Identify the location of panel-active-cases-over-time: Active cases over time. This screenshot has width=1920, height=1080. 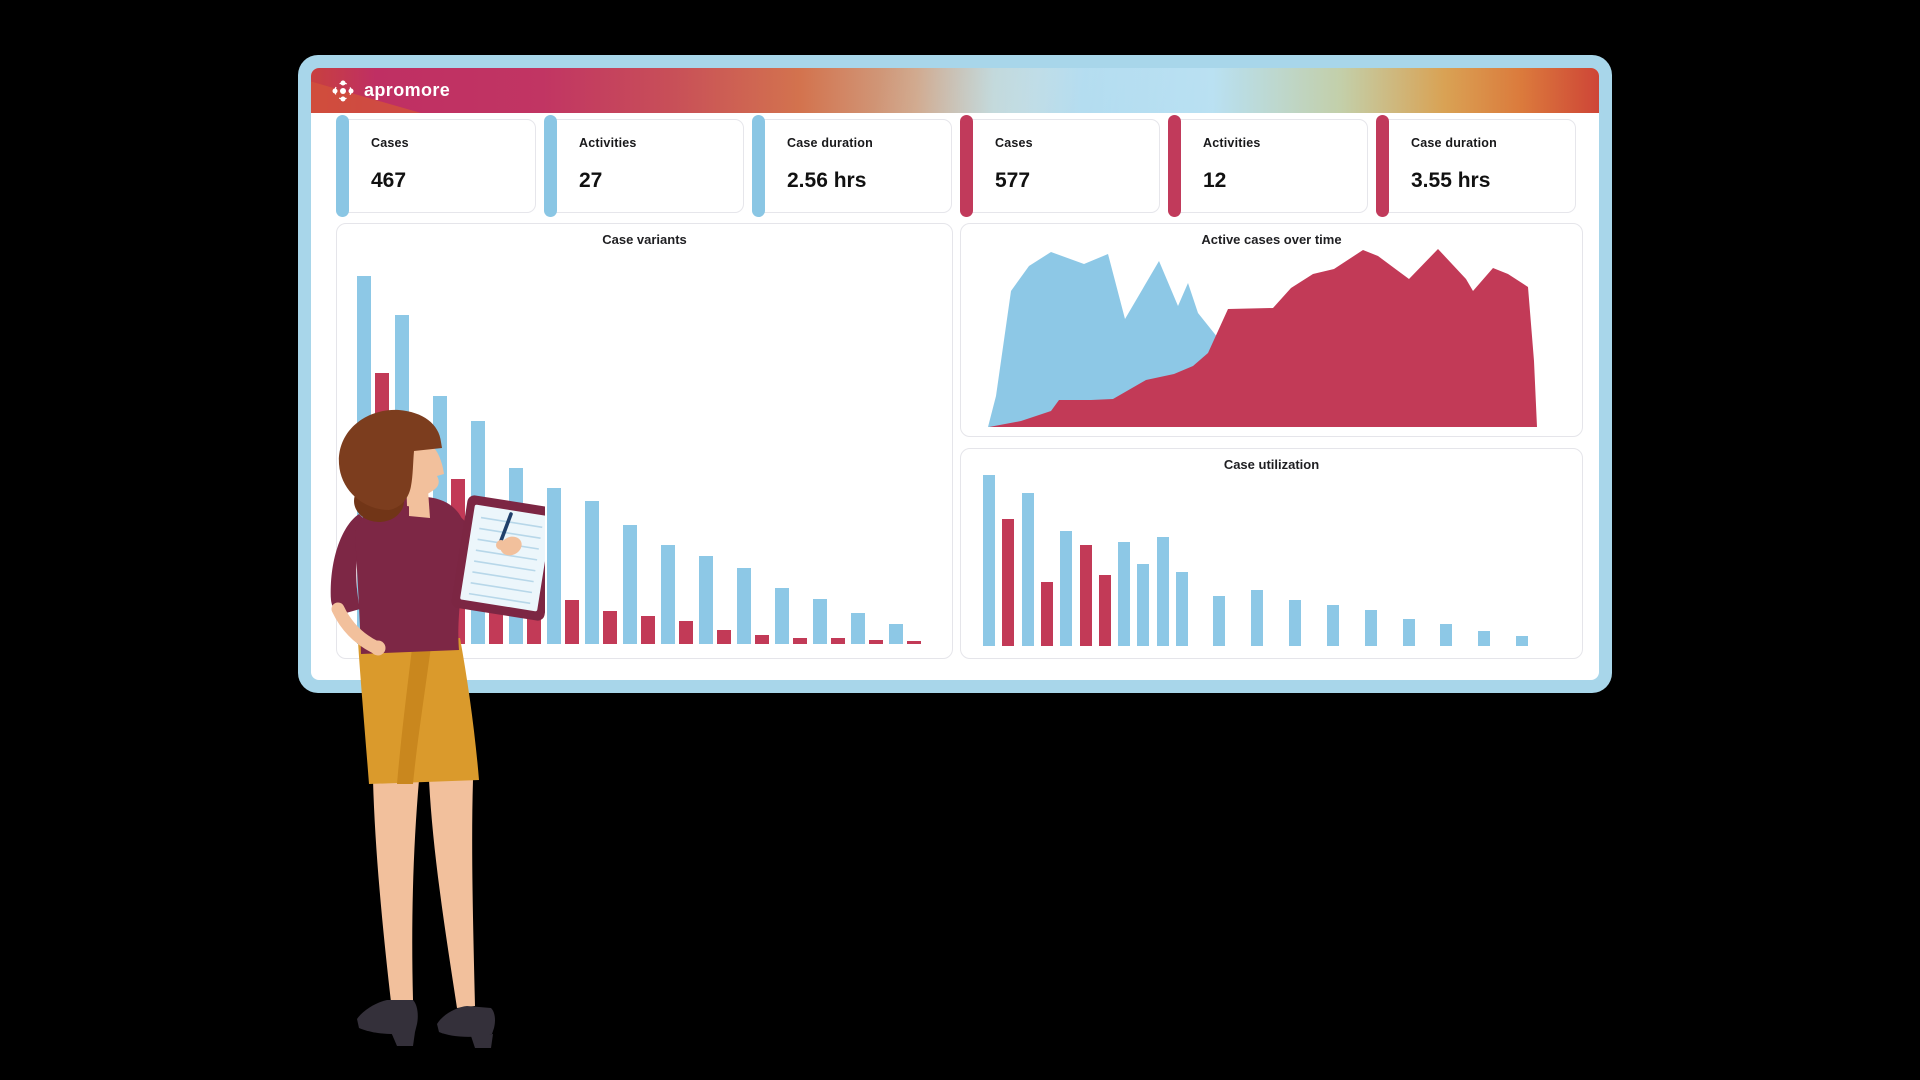
(1271, 330).